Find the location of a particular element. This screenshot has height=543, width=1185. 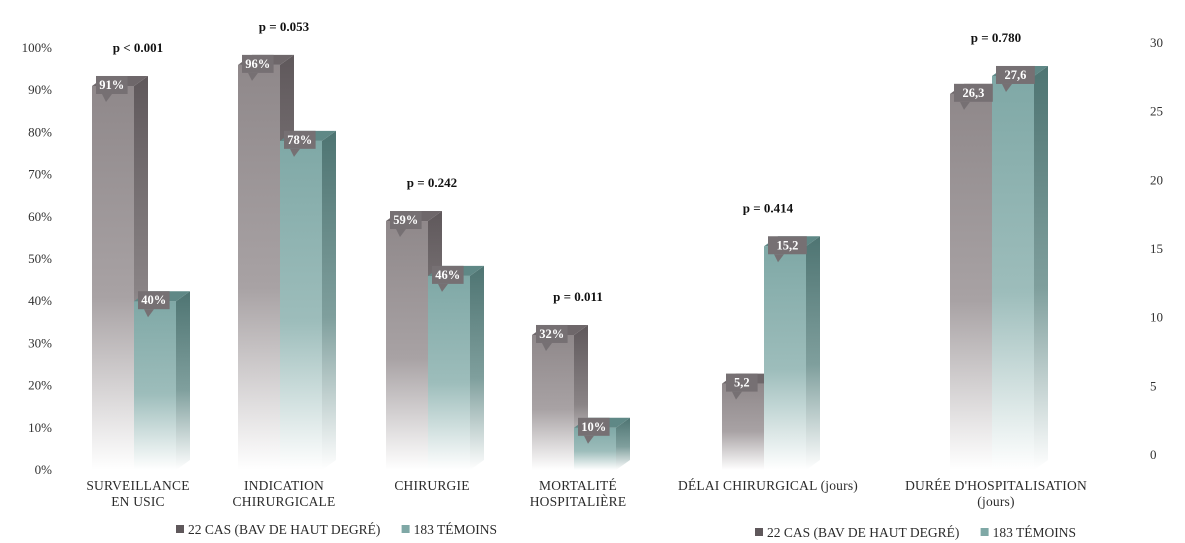

data-label: 27,6 is located at coordinates (1015, 75).